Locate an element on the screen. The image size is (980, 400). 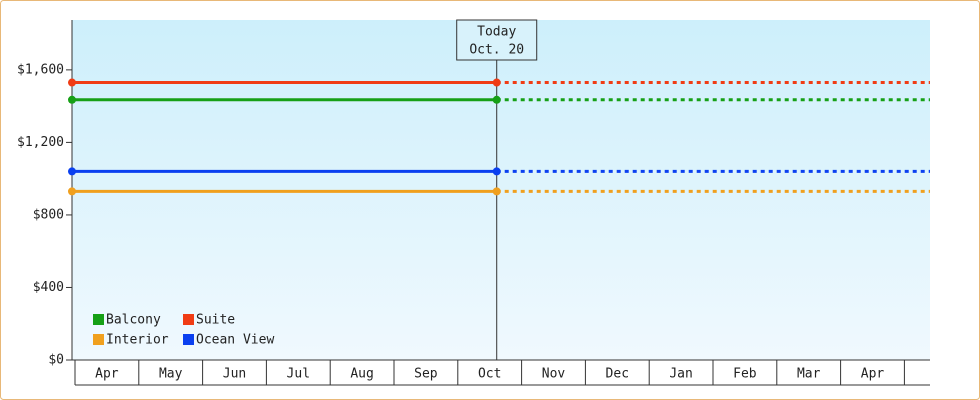
y-tick-label: $1,600 is located at coordinates (40, 69).